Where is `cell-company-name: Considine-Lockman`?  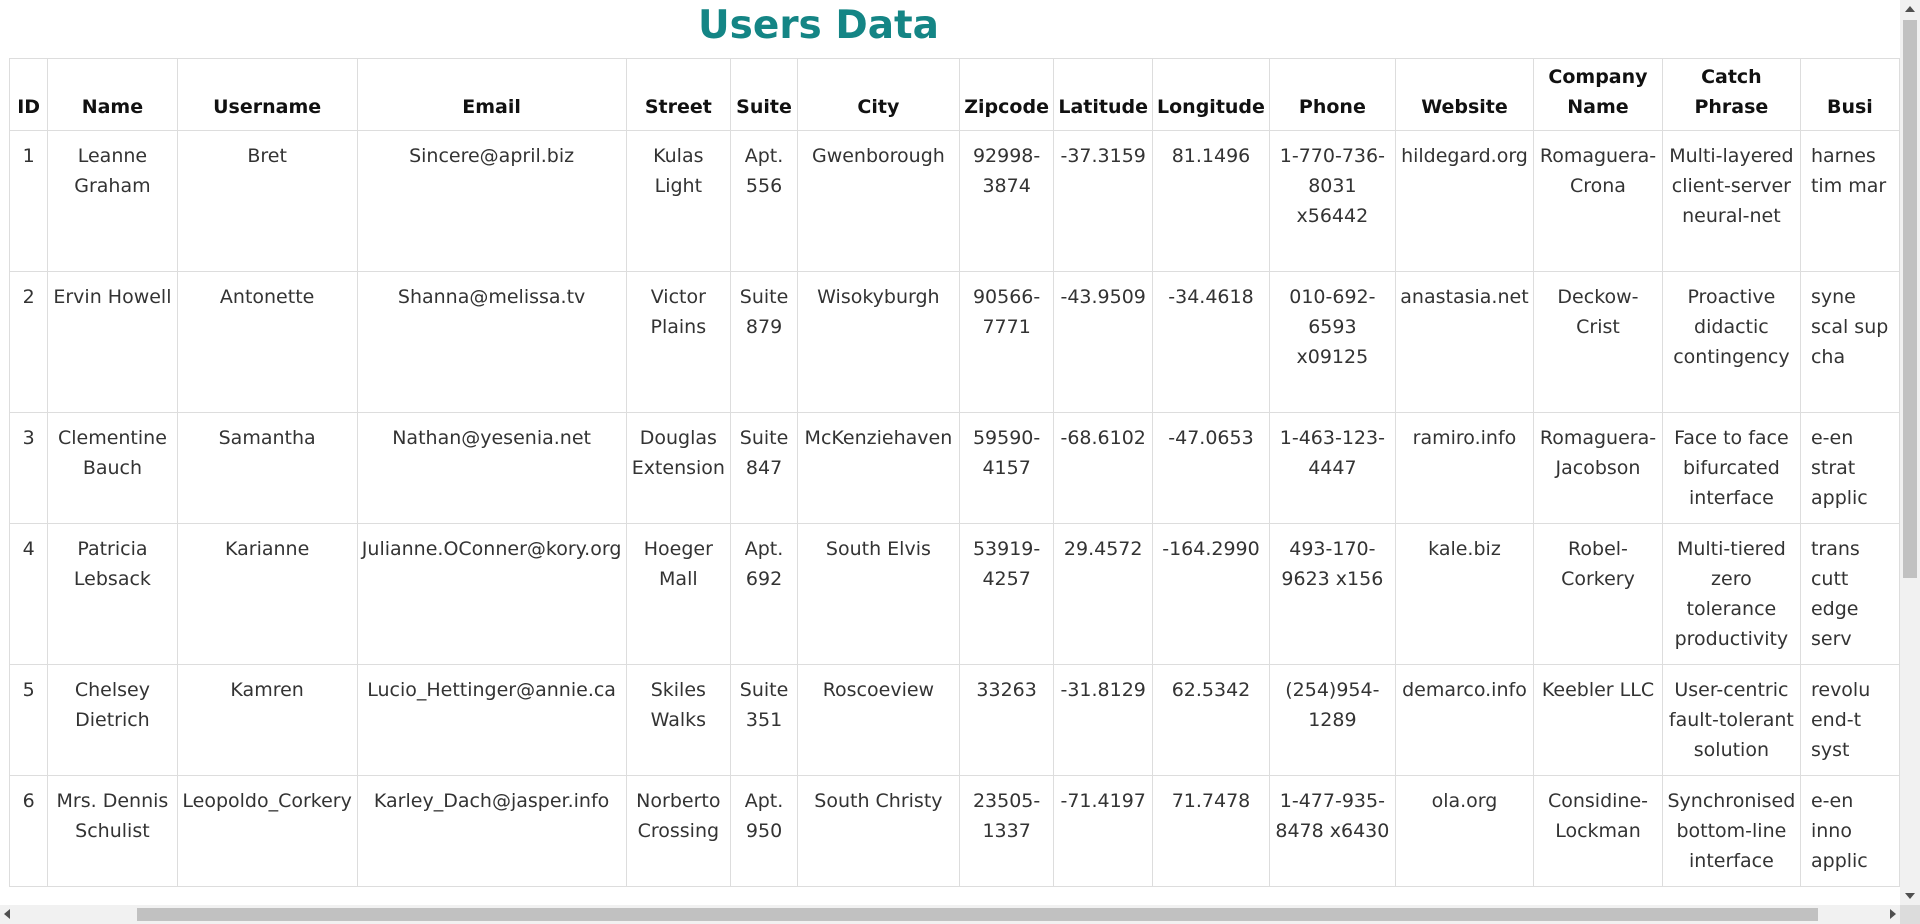
cell-company-name: Considine-Lockman is located at coordinates (1598, 831).